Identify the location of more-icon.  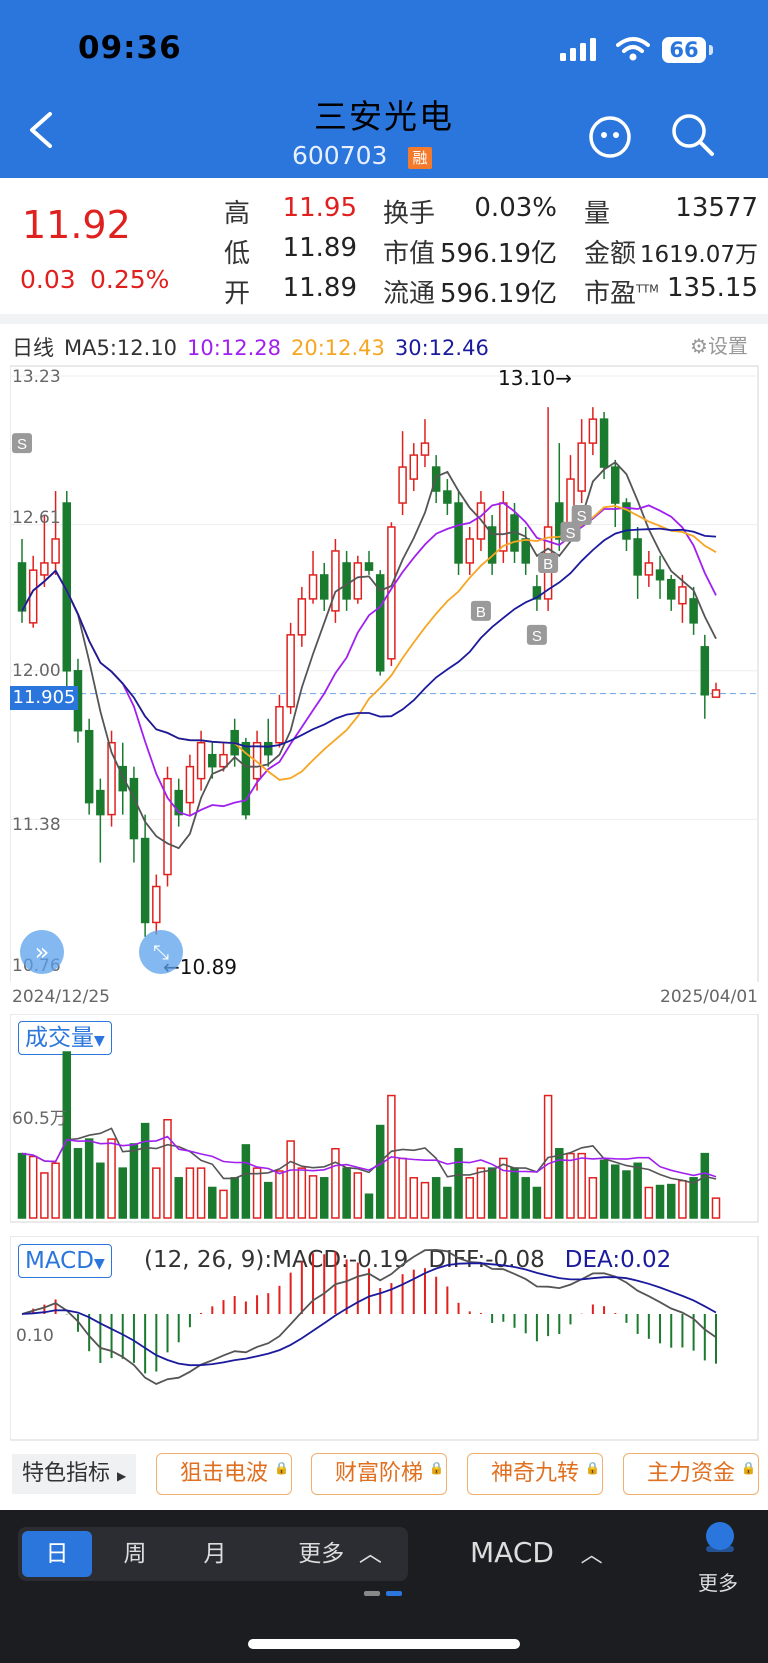
(720, 1542).